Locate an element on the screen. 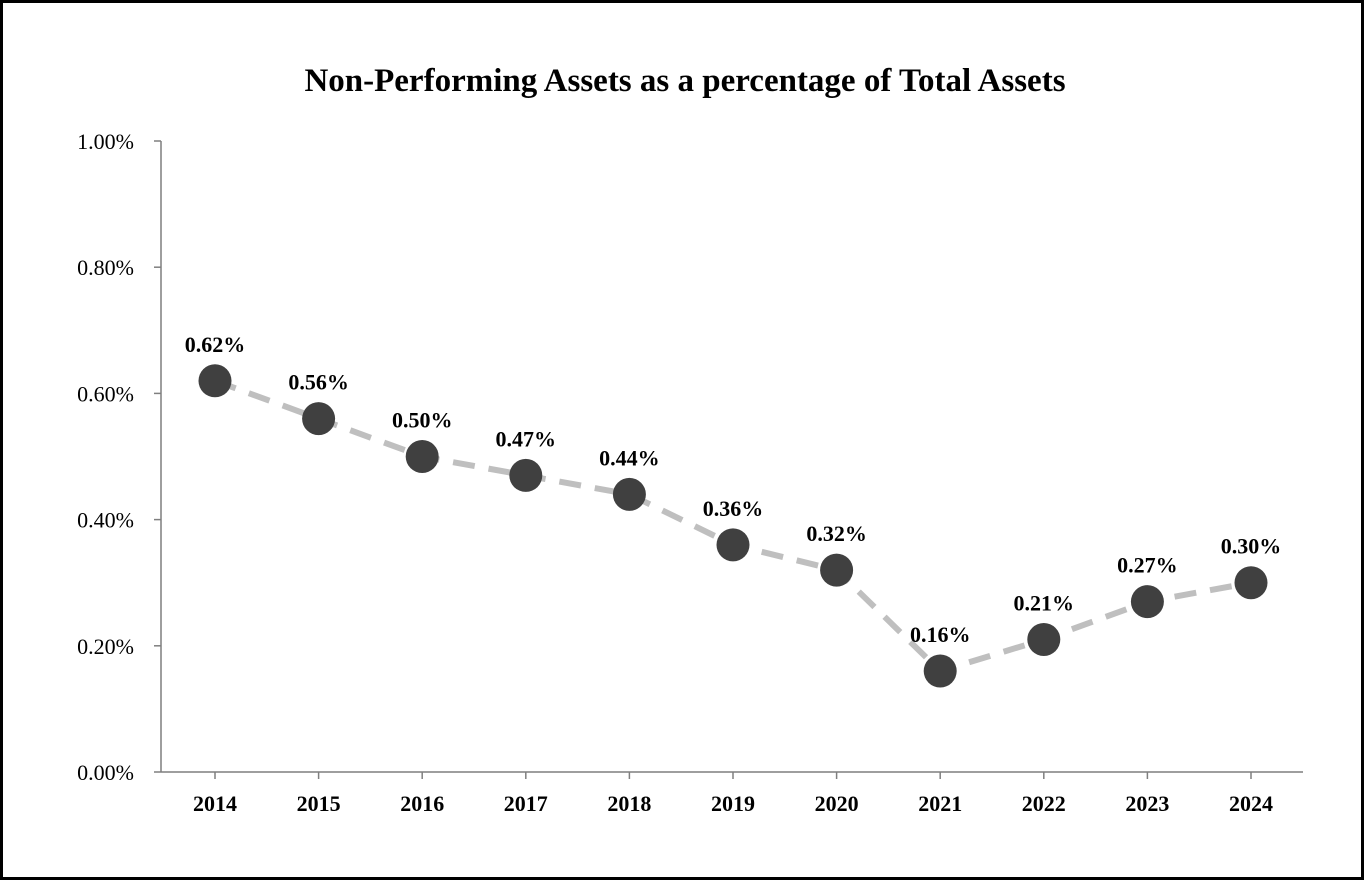 This screenshot has height=883, width=1364. x-tick-label: 2019 is located at coordinates (733, 803).